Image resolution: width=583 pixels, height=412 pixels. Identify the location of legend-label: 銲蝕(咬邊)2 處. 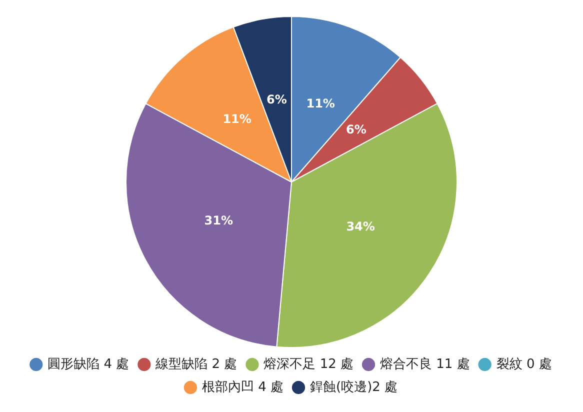
(354, 387).